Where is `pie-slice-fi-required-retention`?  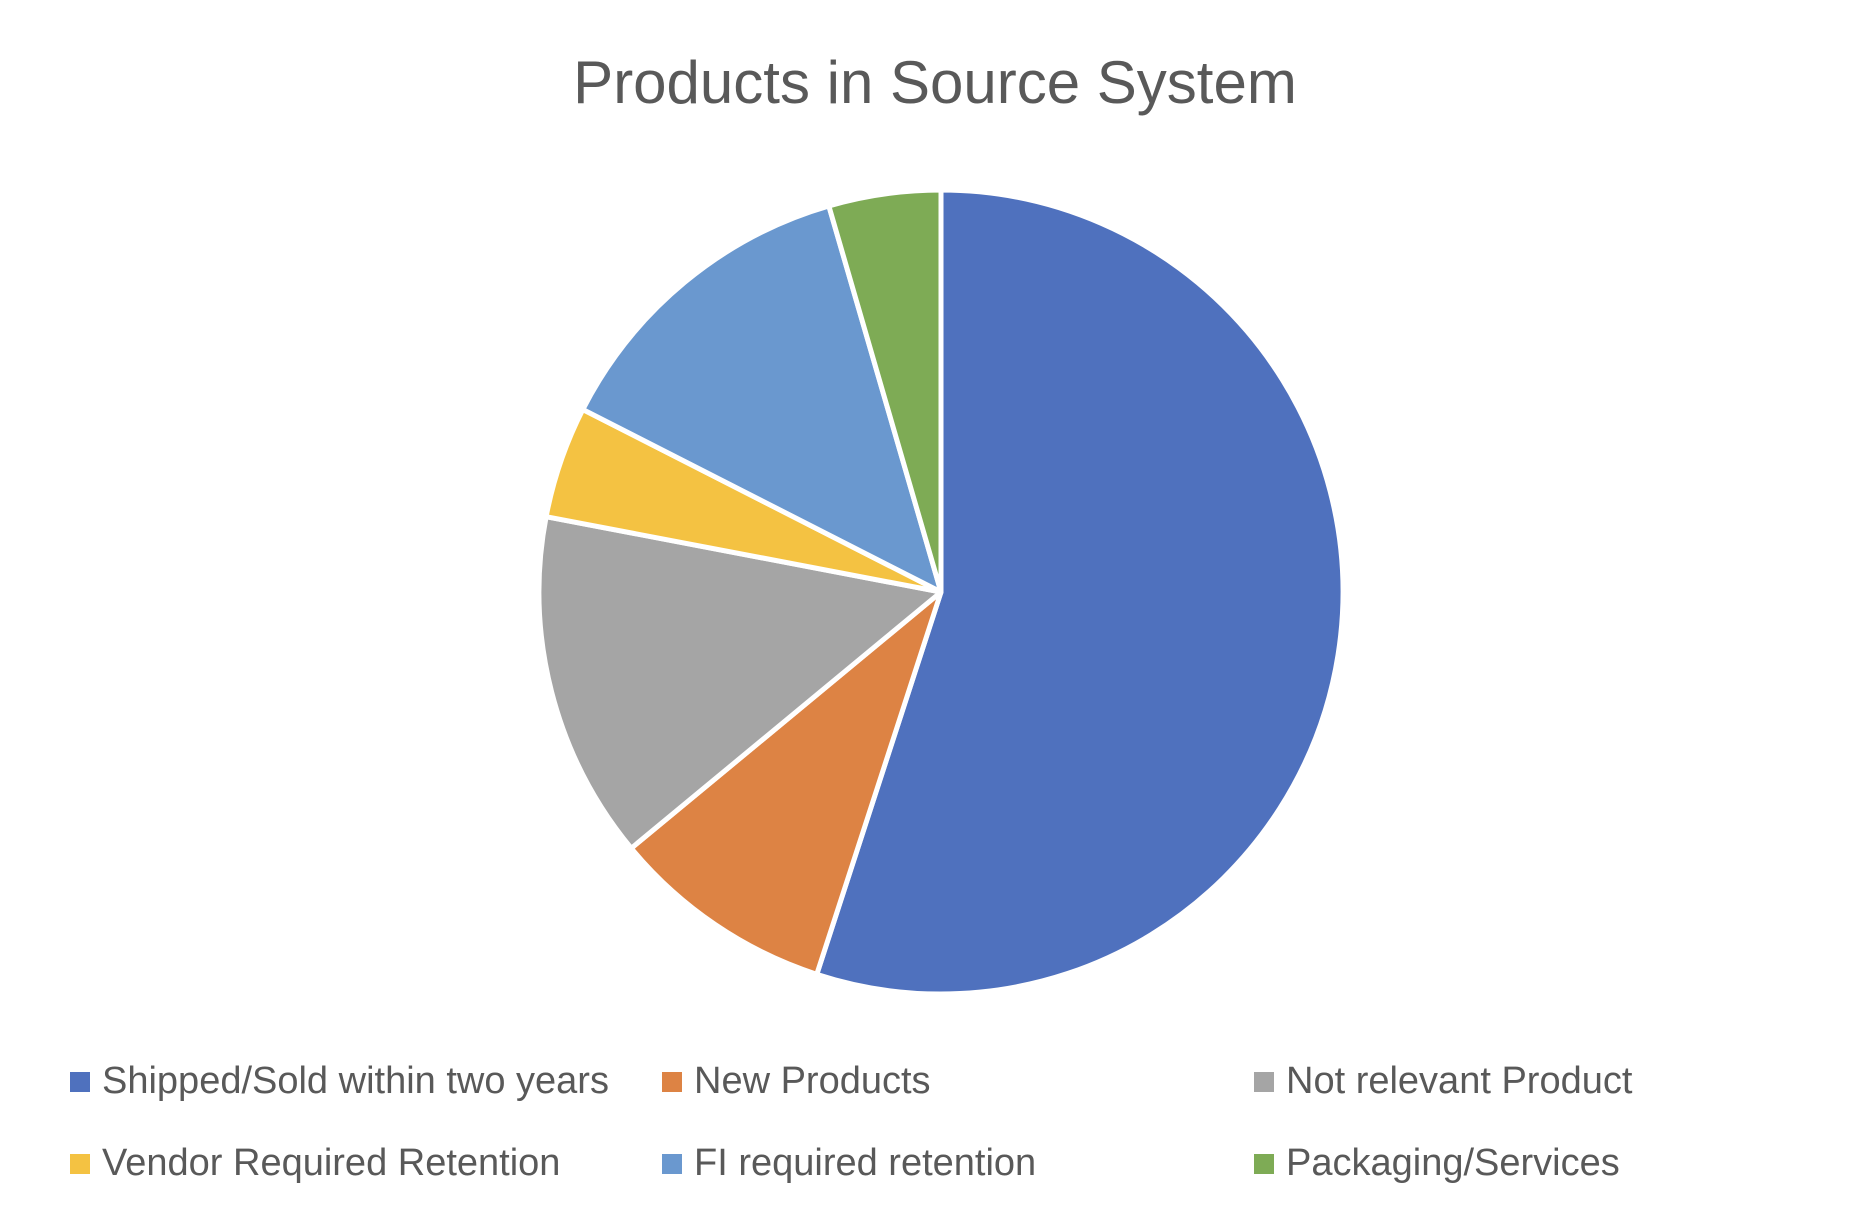 pie-slice-fi-required-retention is located at coordinates (762, 399).